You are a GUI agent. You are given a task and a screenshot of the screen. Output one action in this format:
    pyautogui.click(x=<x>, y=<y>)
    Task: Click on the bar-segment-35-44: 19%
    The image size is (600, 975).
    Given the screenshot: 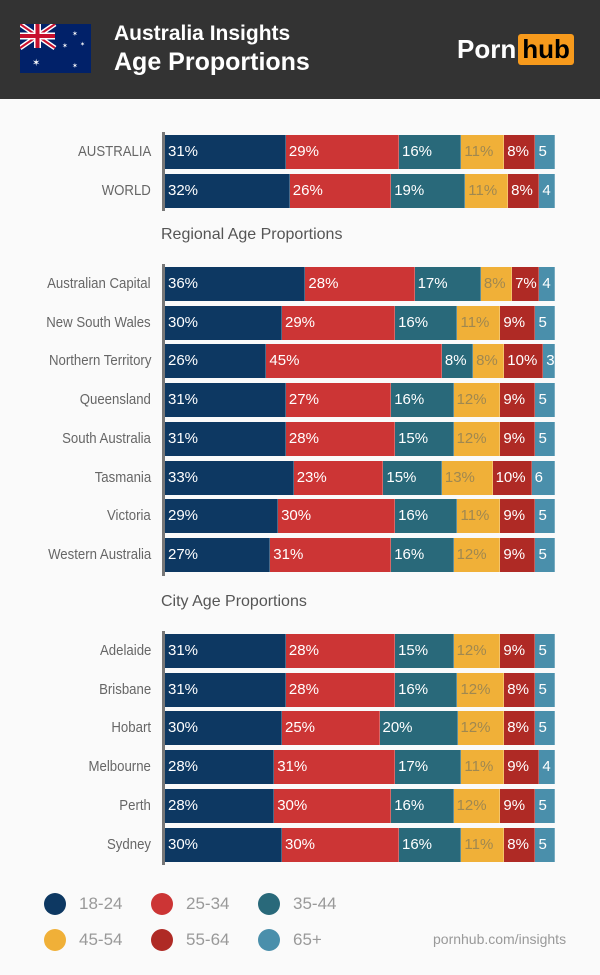 What is the action you would take?
    pyautogui.click(x=428, y=190)
    